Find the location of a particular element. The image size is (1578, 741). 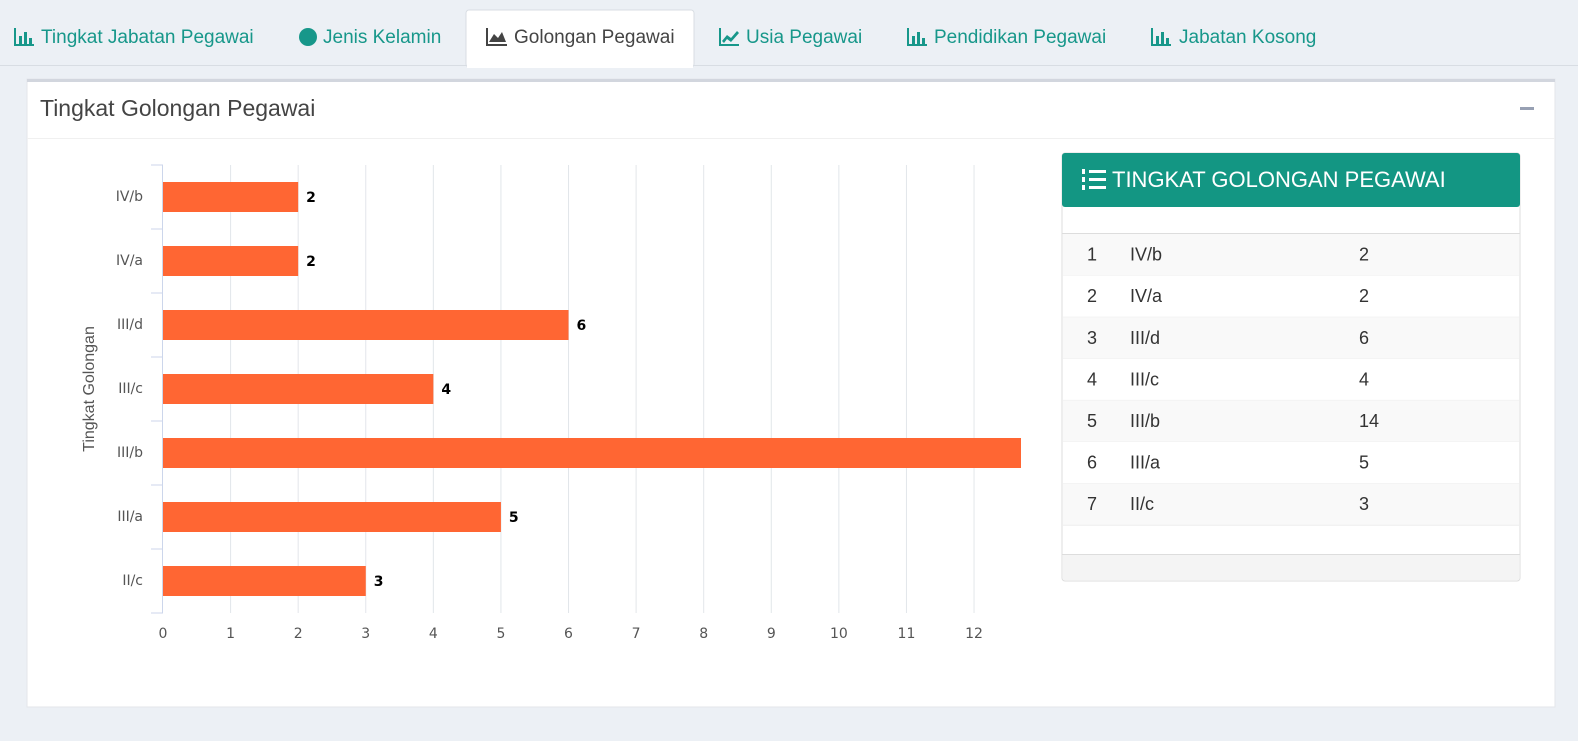

panel-top-border is located at coordinates (791, 80).